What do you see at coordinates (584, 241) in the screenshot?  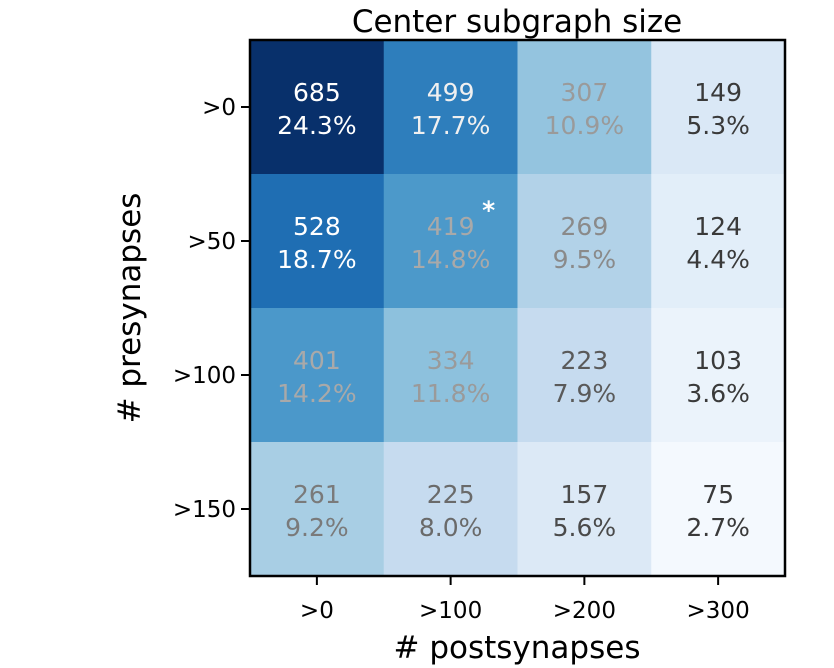 I see `heatmap-cell-r1-c2` at bounding box center [584, 241].